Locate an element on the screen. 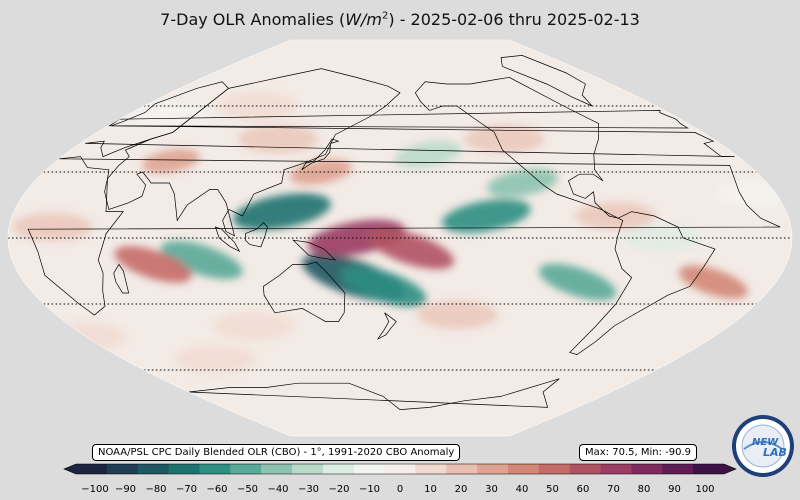 This screenshot has height=500, width=800. coastline-new-zealand is located at coordinates (387, 326).